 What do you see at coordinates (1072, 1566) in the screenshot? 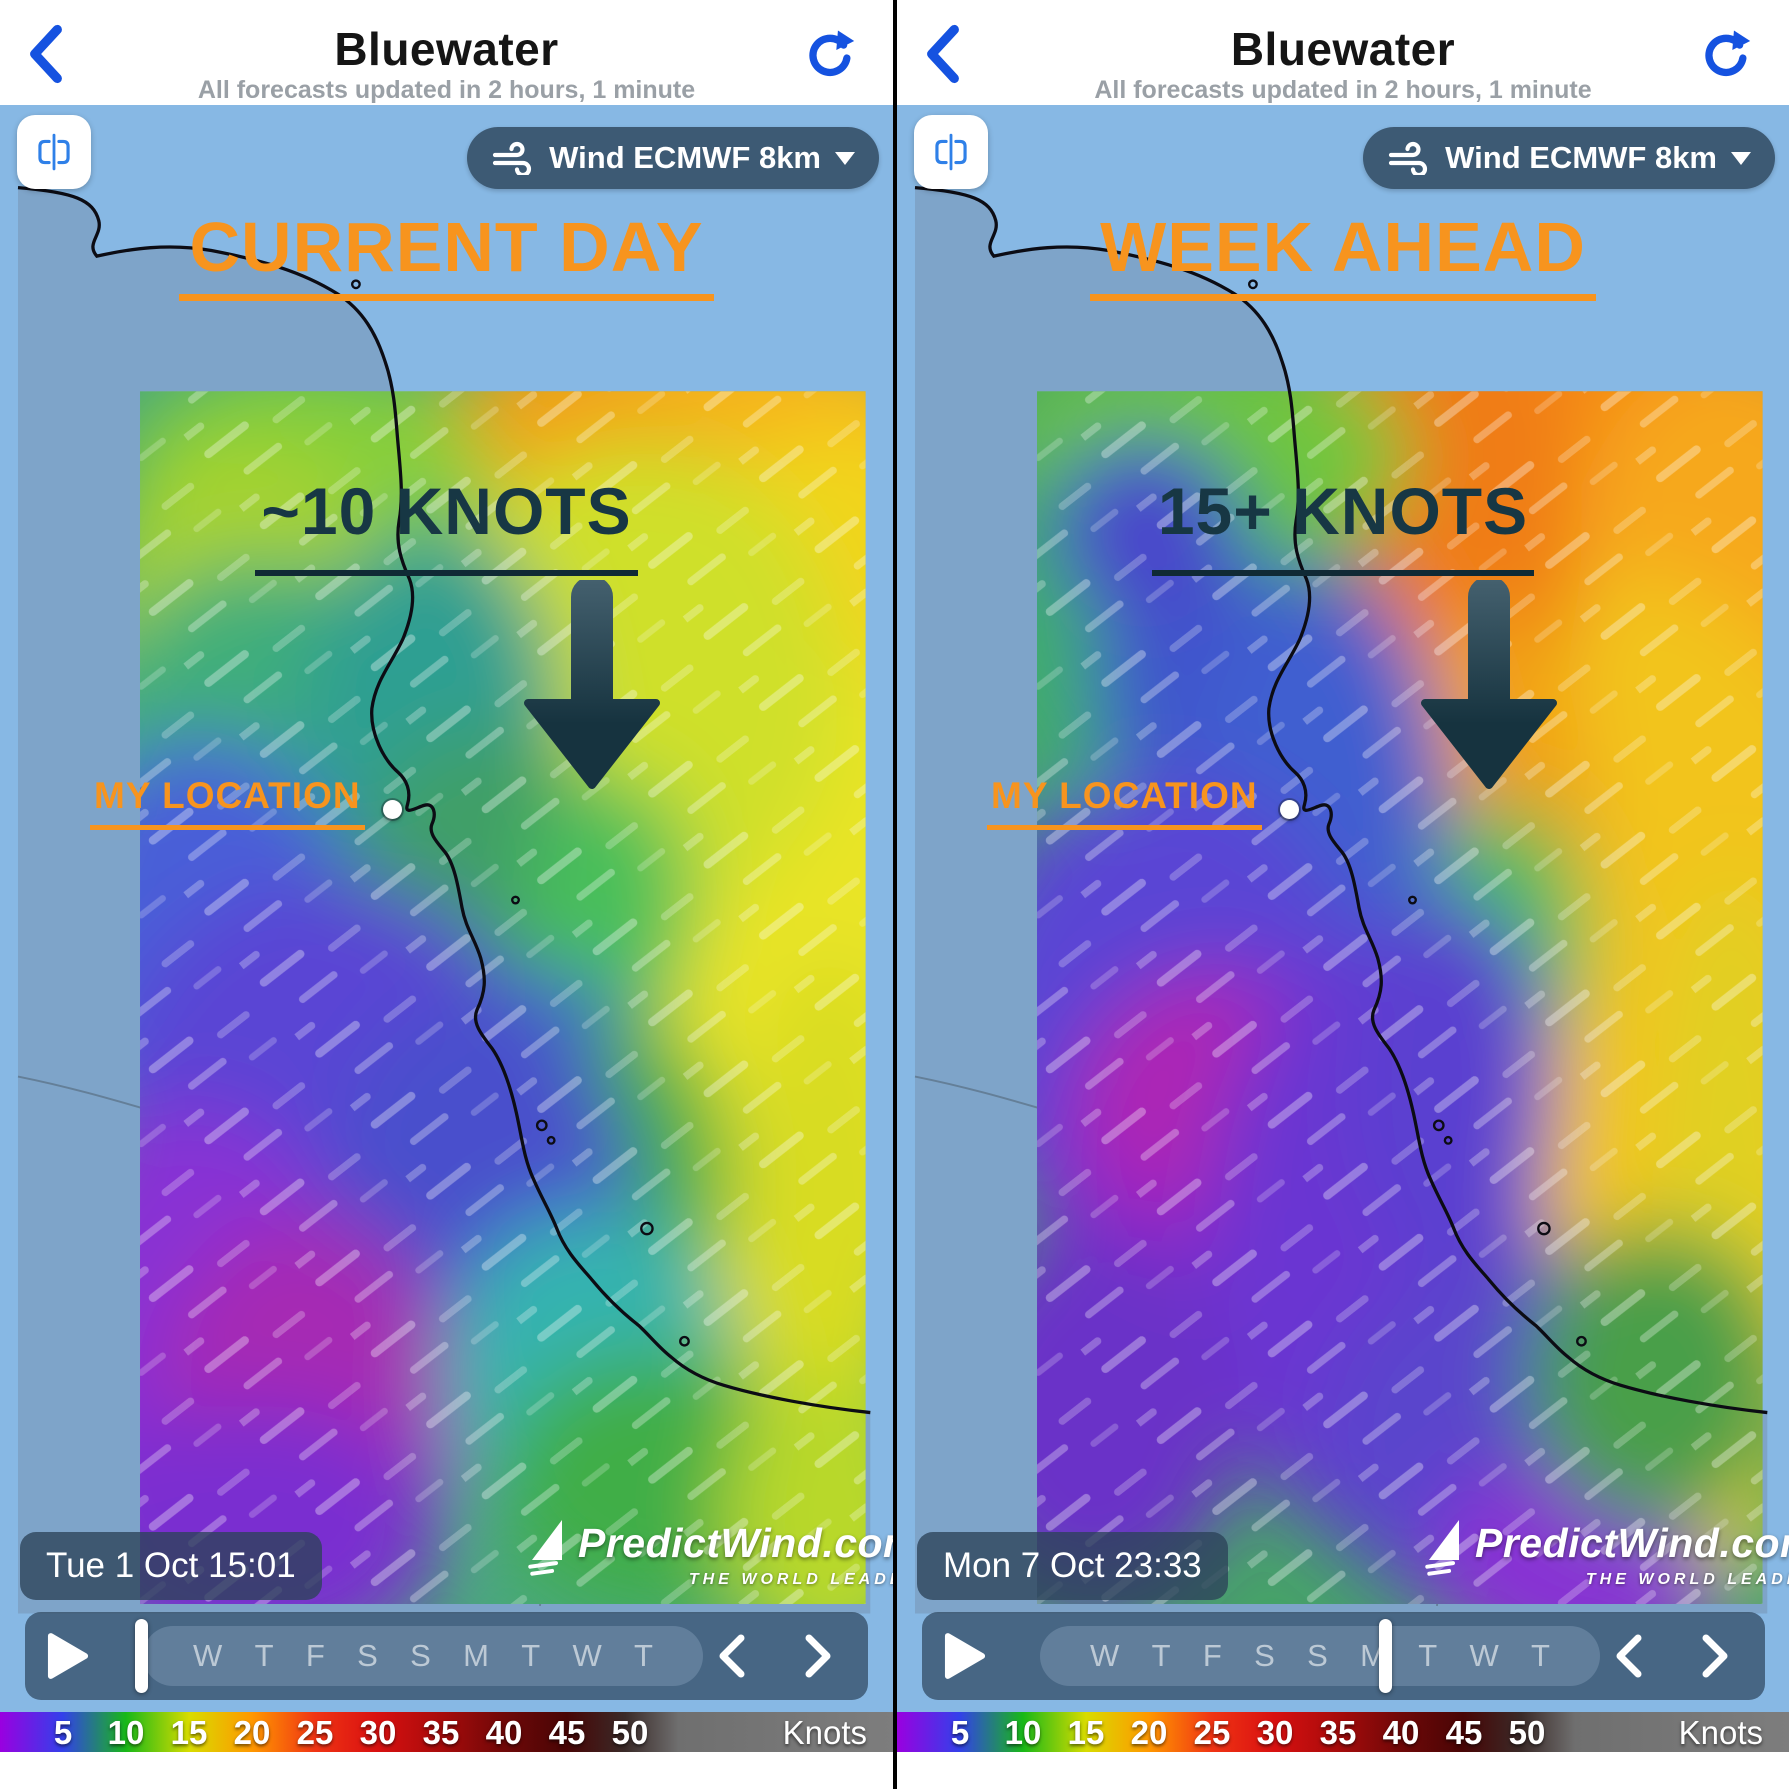
I see `forecast-timestamp: Mon 7 Oct 23:33` at bounding box center [1072, 1566].